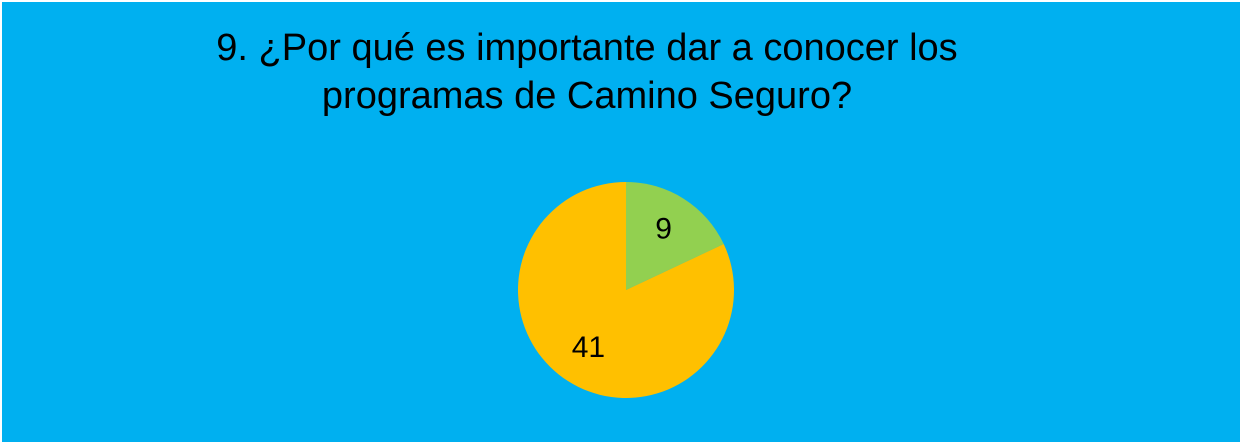  What do you see at coordinates (588, 347) in the screenshot?
I see `data-label: 41` at bounding box center [588, 347].